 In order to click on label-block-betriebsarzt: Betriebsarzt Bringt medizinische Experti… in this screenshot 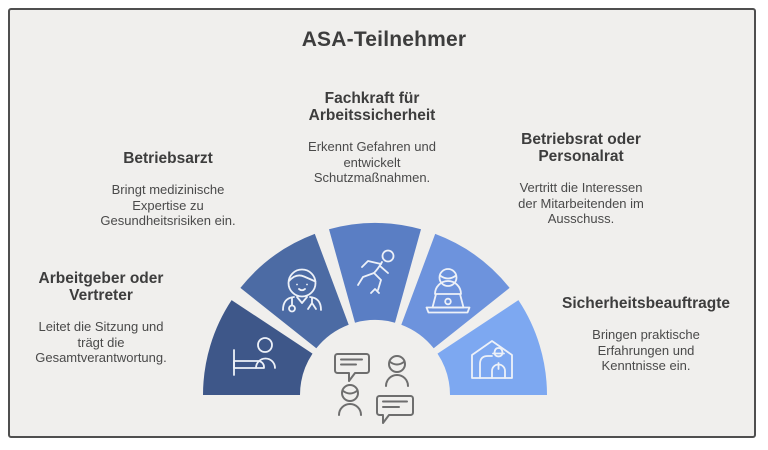, I will do `click(168, 189)`.